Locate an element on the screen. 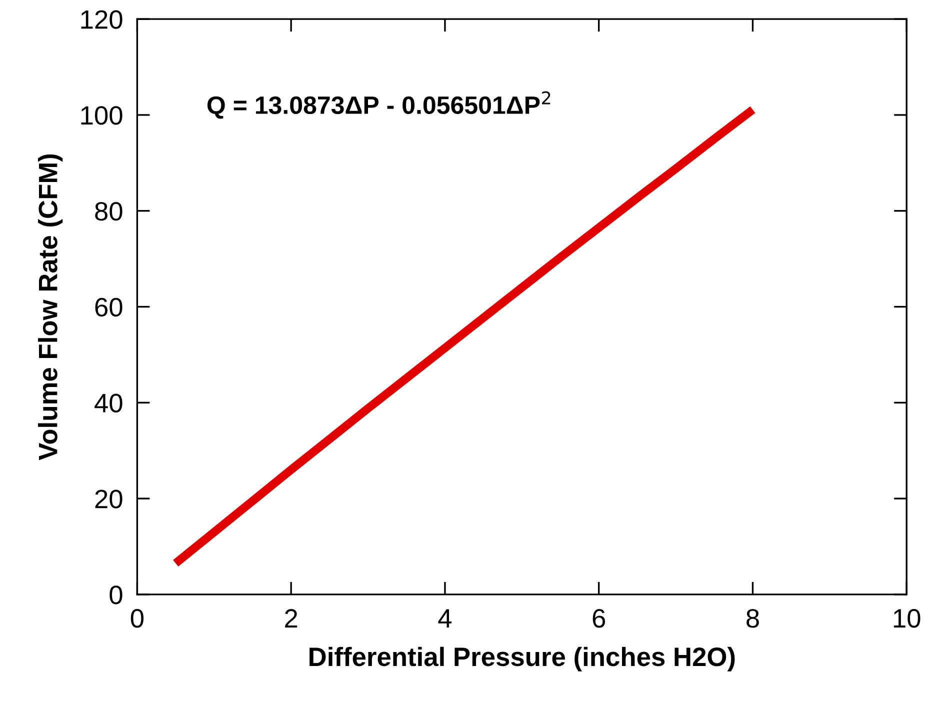  y-tick-label: 40 is located at coordinates (108, 403).